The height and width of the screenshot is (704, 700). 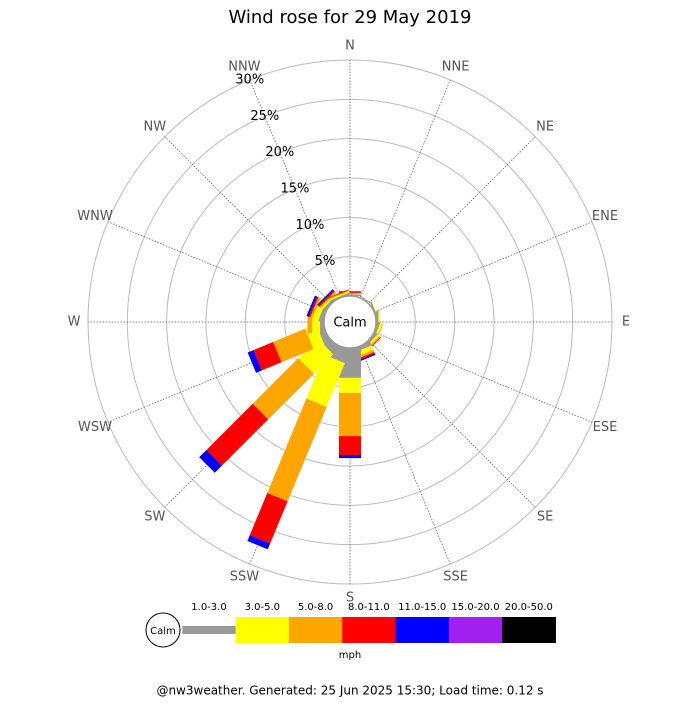 I want to click on direction-label: NW, so click(x=155, y=126).